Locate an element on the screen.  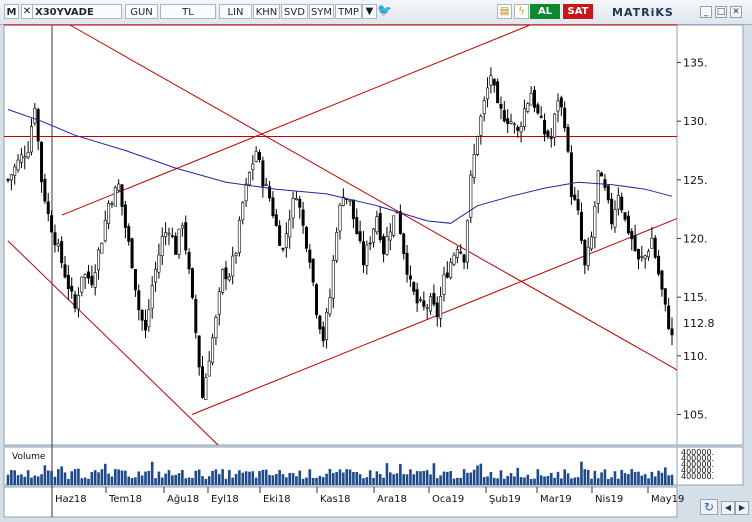
y-tick-label: 125. is located at coordinates (695, 180).